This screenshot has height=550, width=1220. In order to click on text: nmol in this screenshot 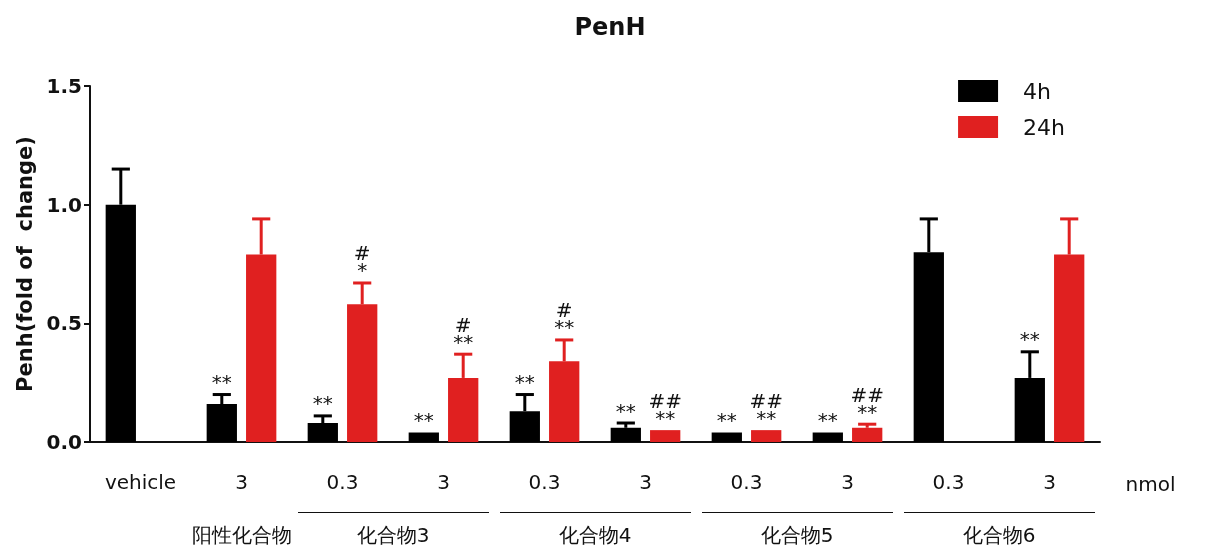, I will do `click(1150, 484)`.